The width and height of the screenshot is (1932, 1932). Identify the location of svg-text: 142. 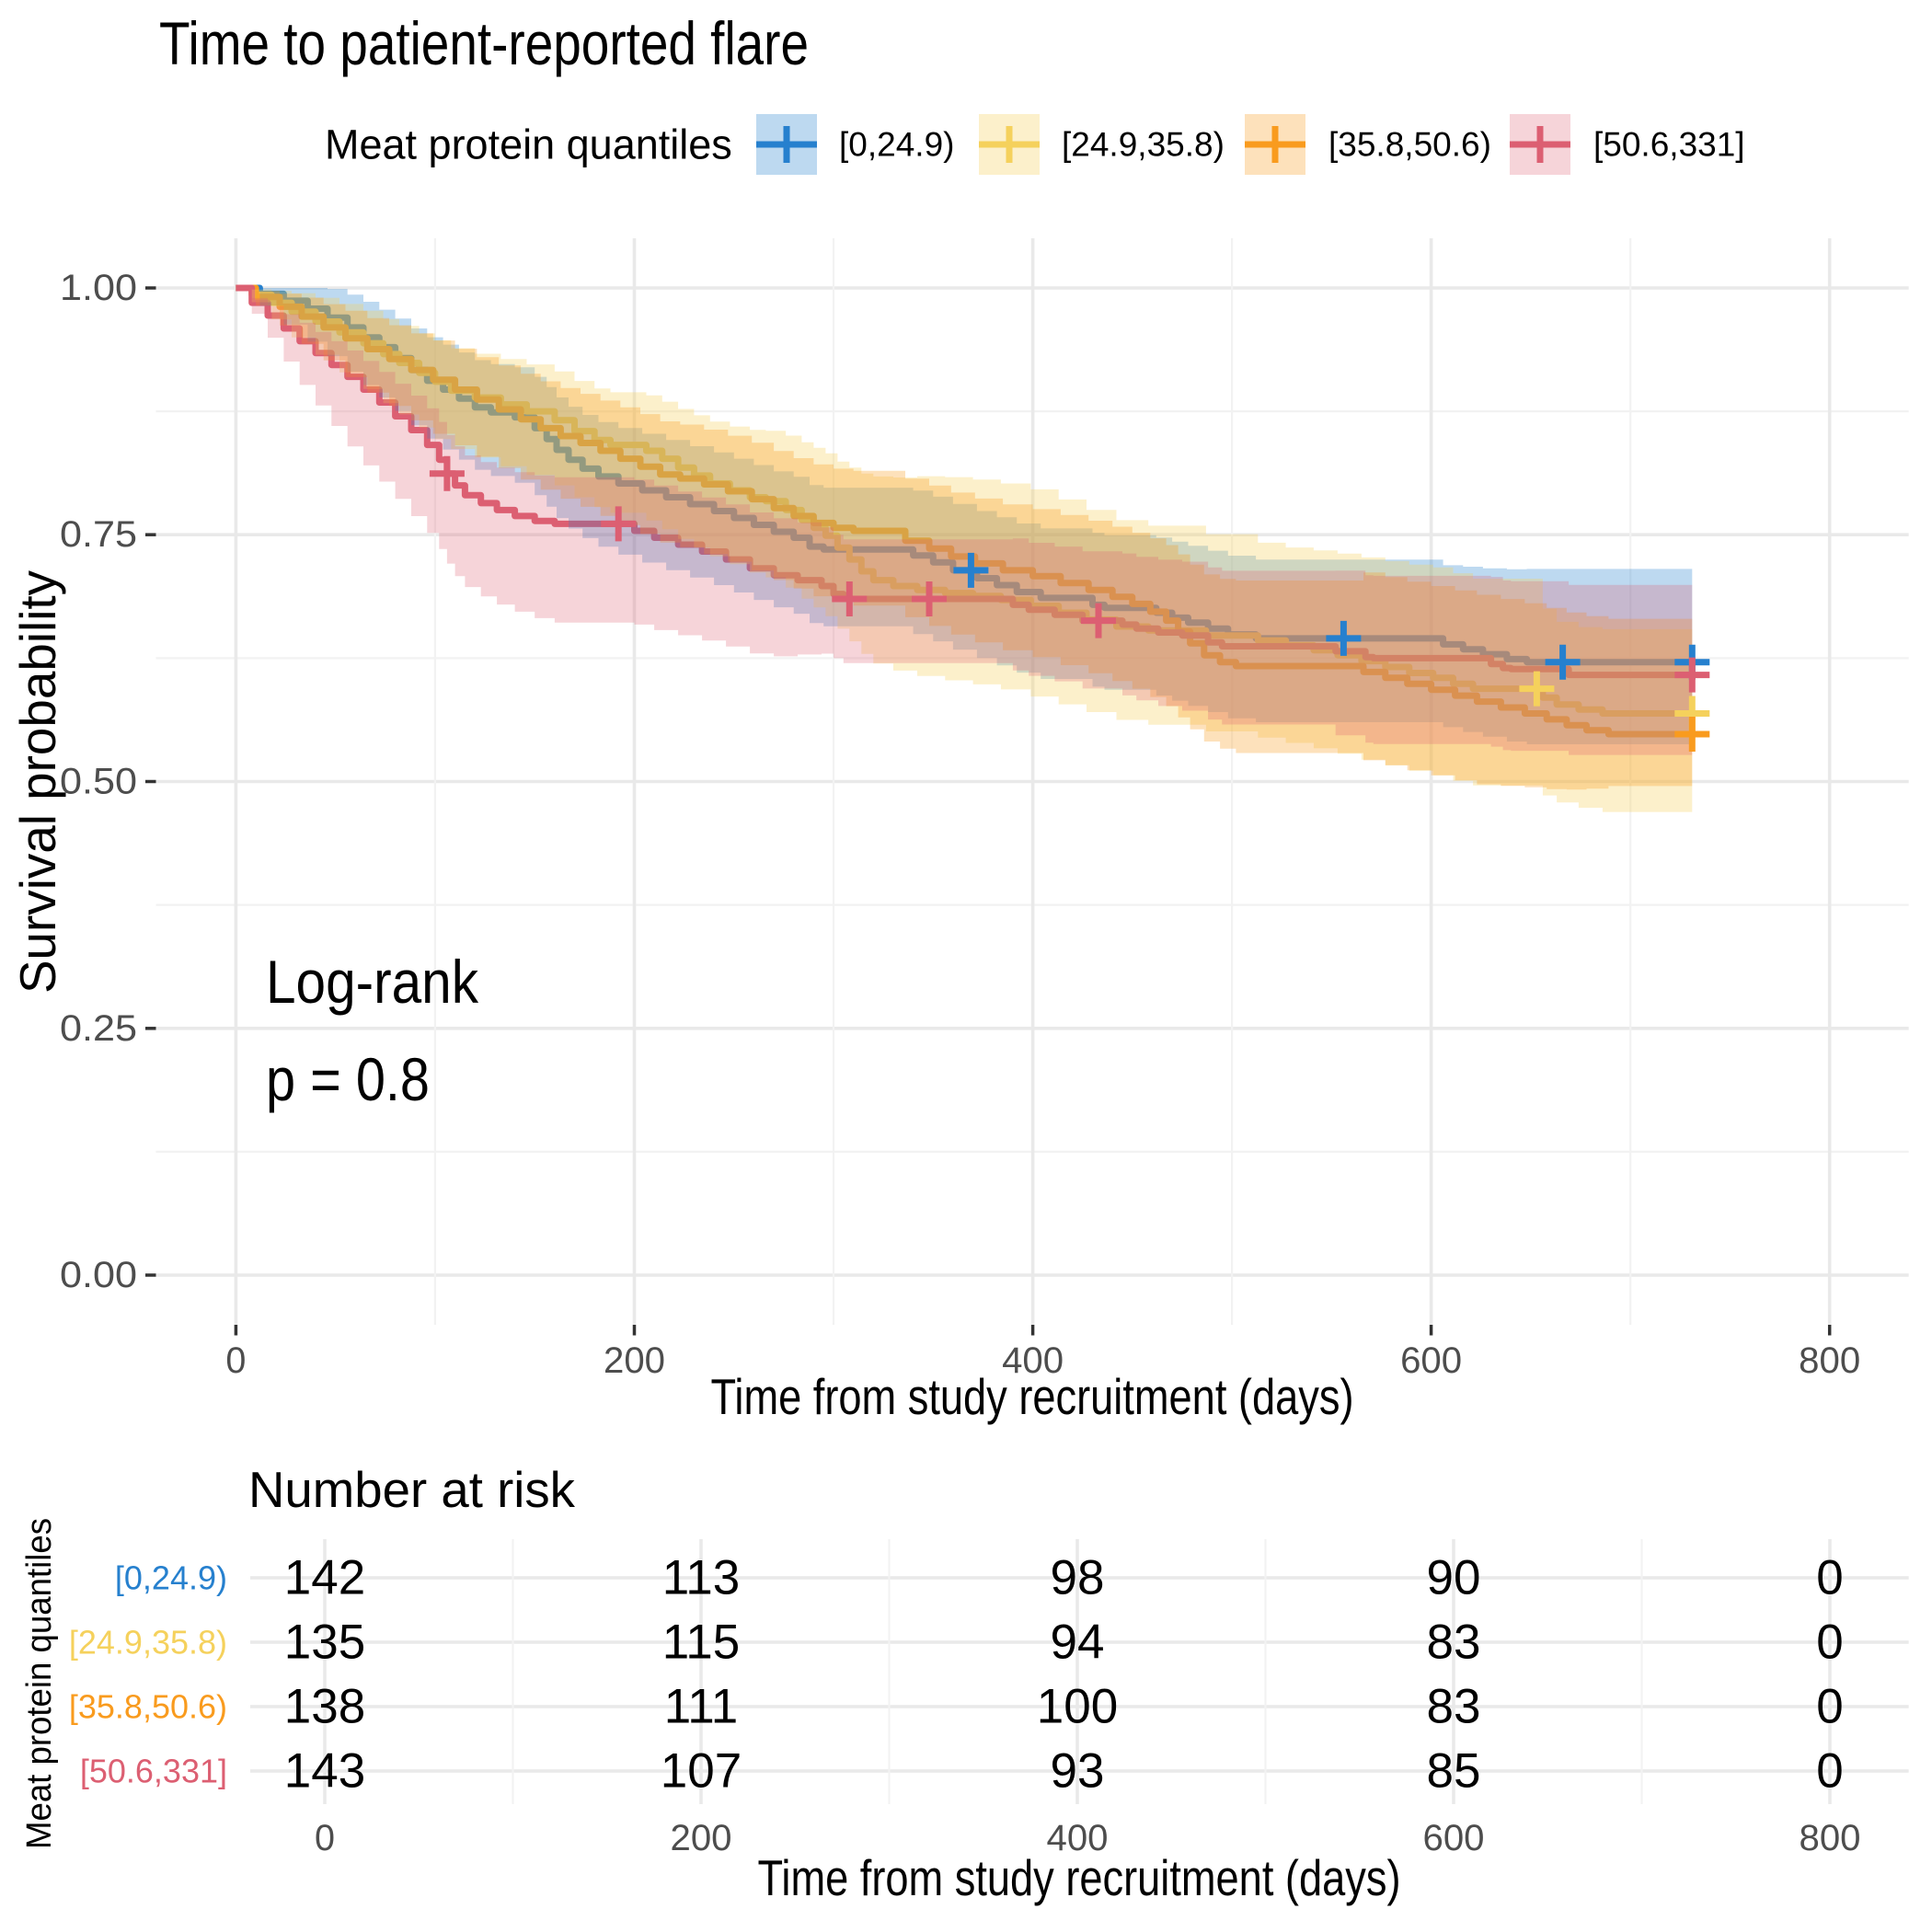
(324, 1578).